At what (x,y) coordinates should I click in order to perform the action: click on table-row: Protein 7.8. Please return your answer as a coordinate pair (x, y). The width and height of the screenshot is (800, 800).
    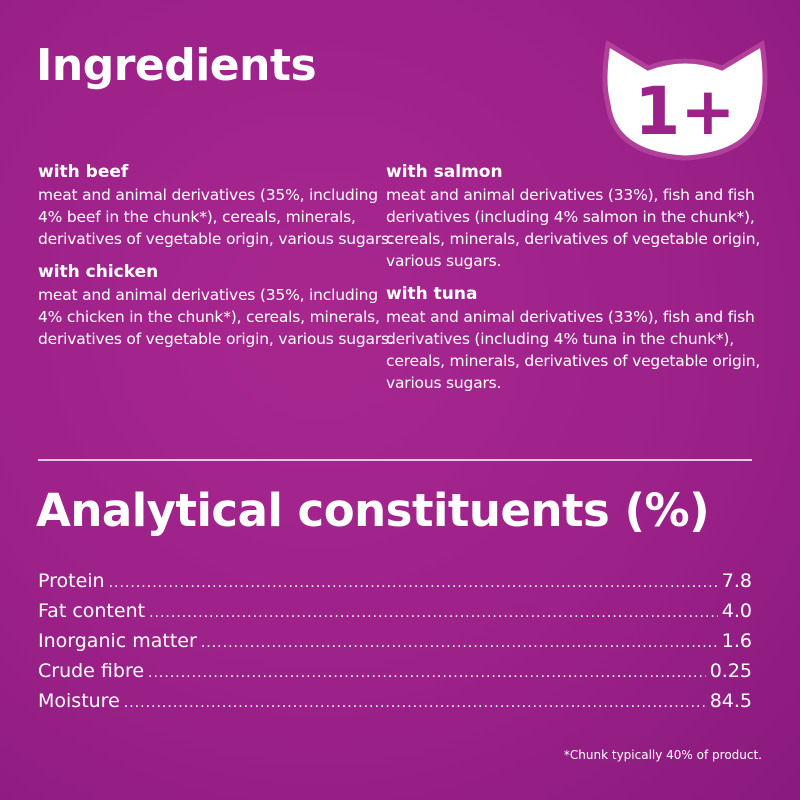
    Looking at the image, I should click on (395, 581).